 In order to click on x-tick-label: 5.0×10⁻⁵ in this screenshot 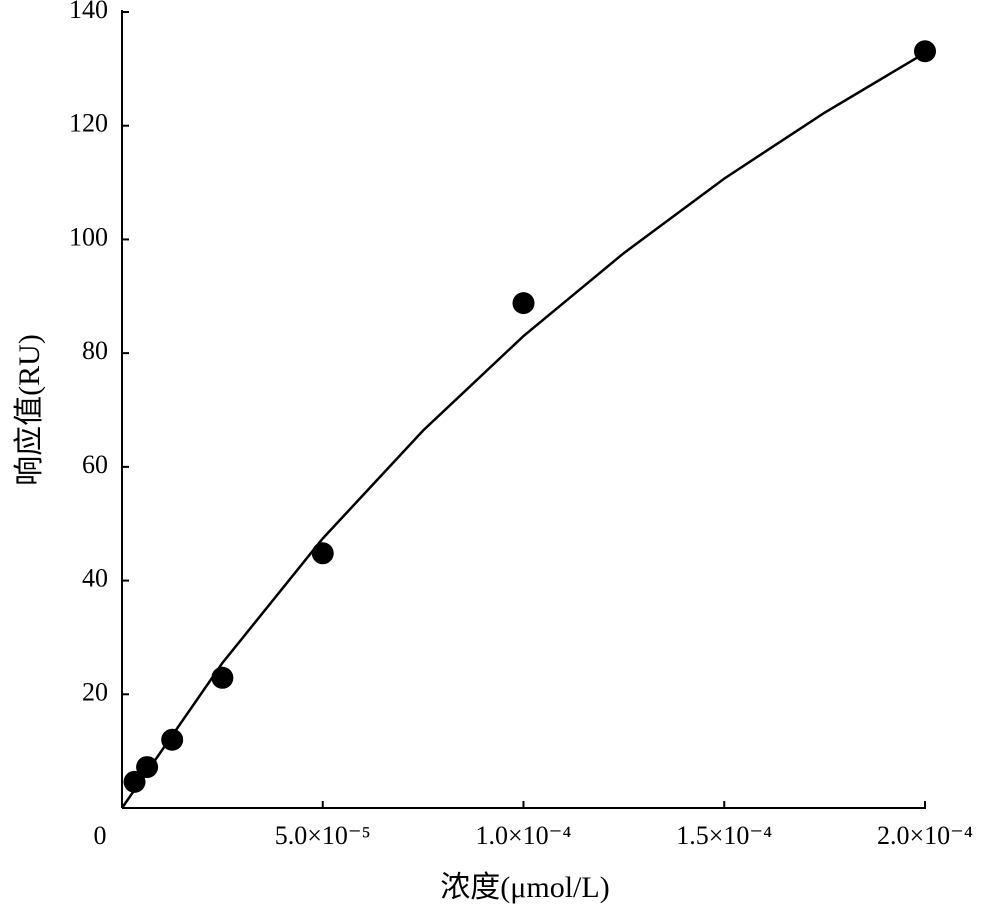, I will do `click(323, 835)`.